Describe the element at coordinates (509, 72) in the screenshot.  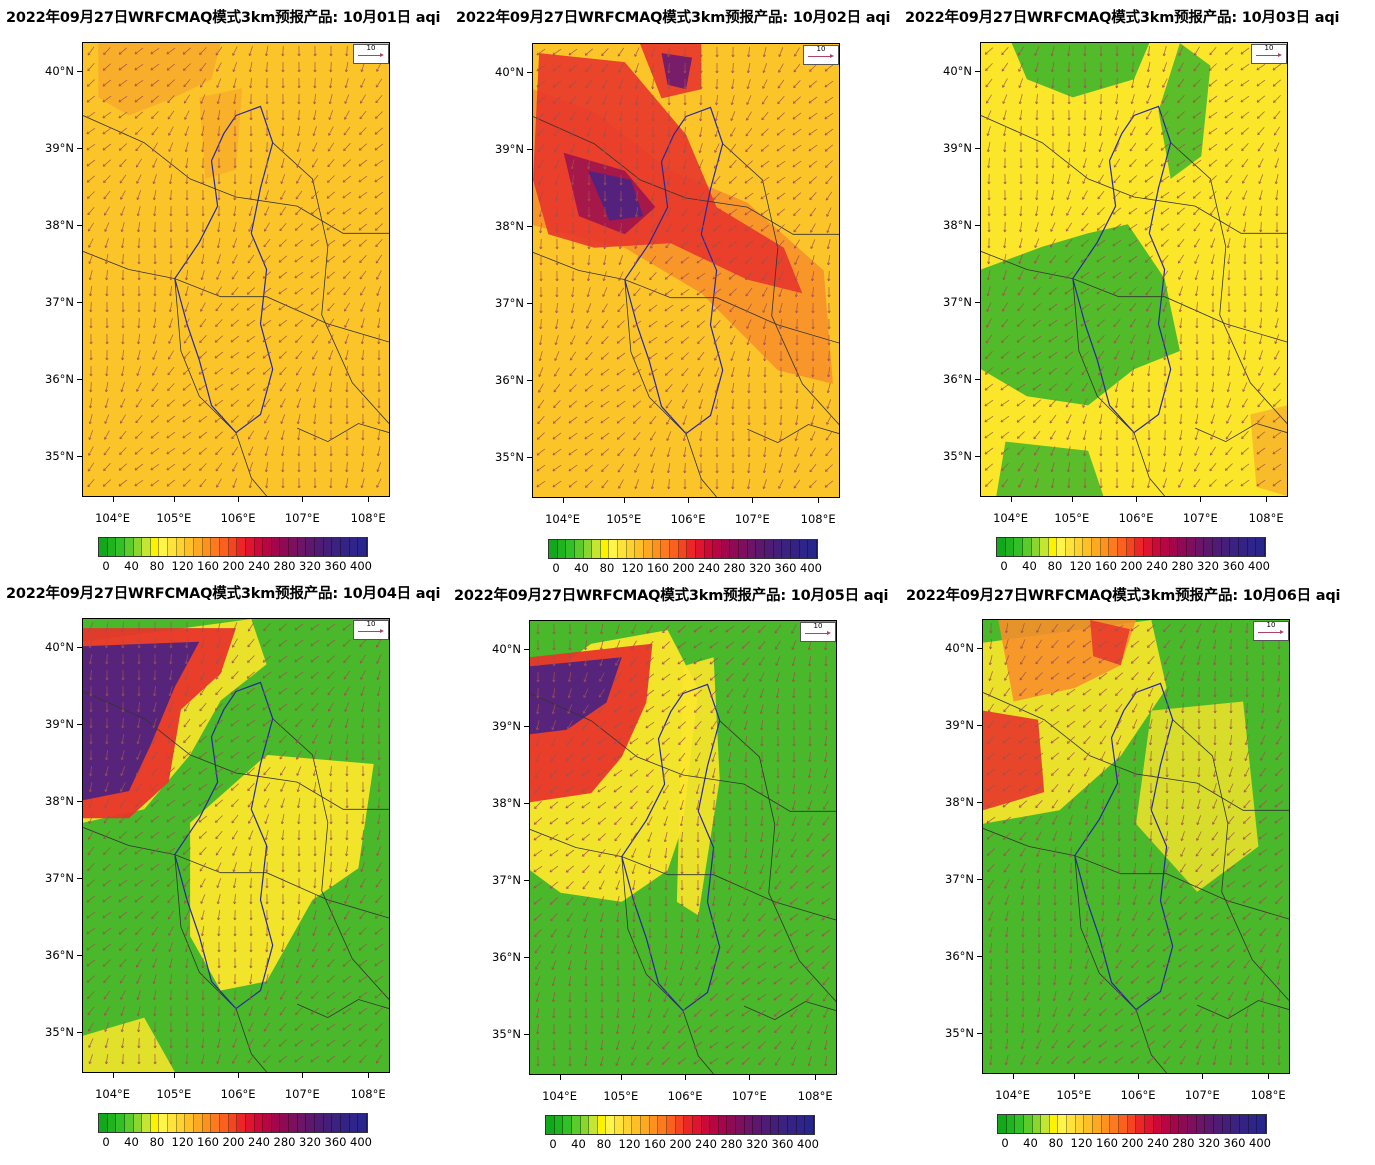
I see `latitude-label: 40°N` at that location.